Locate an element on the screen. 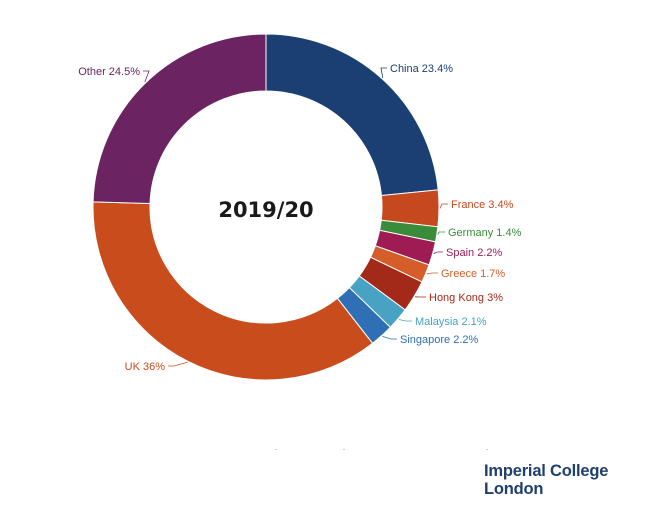  logo-line-2: London is located at coordinates (514, 489).